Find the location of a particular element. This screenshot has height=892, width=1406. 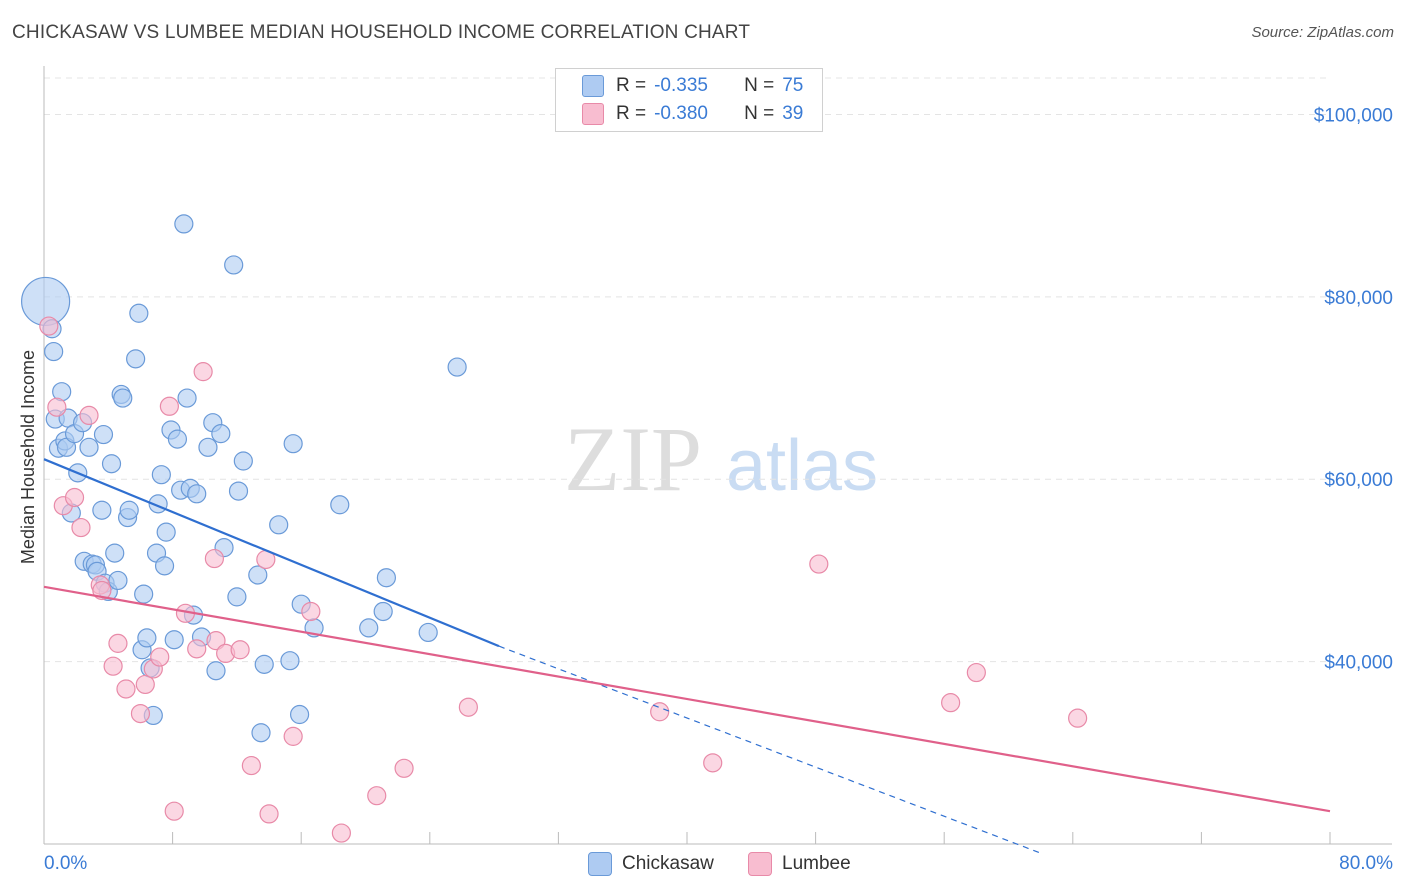

lumbee-legend-label: Lumbee is located at coordinates (816, 863).